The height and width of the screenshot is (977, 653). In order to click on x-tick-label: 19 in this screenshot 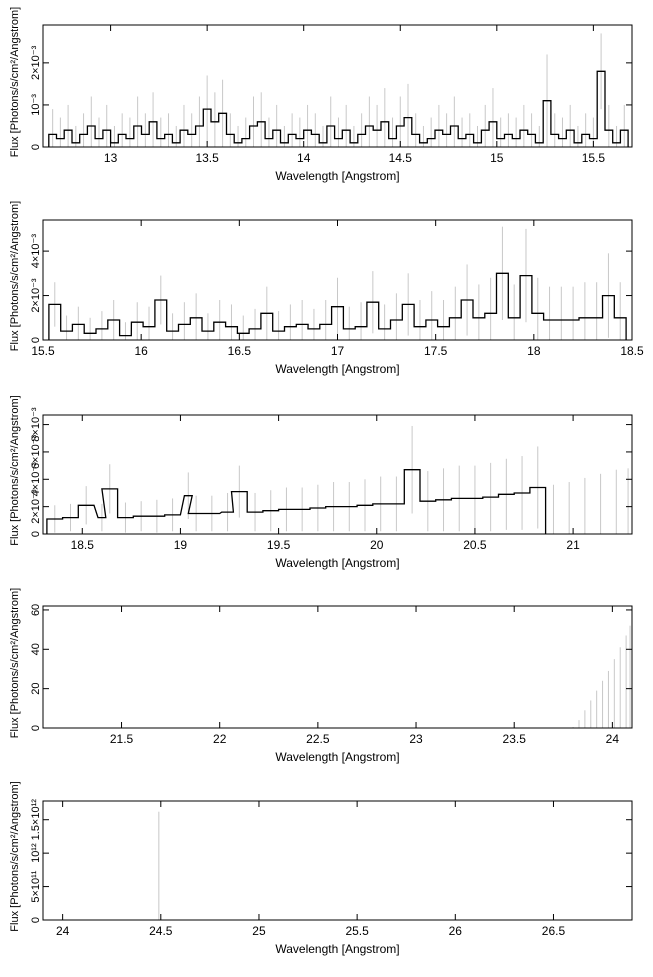, I will do `click(181, 545)`.